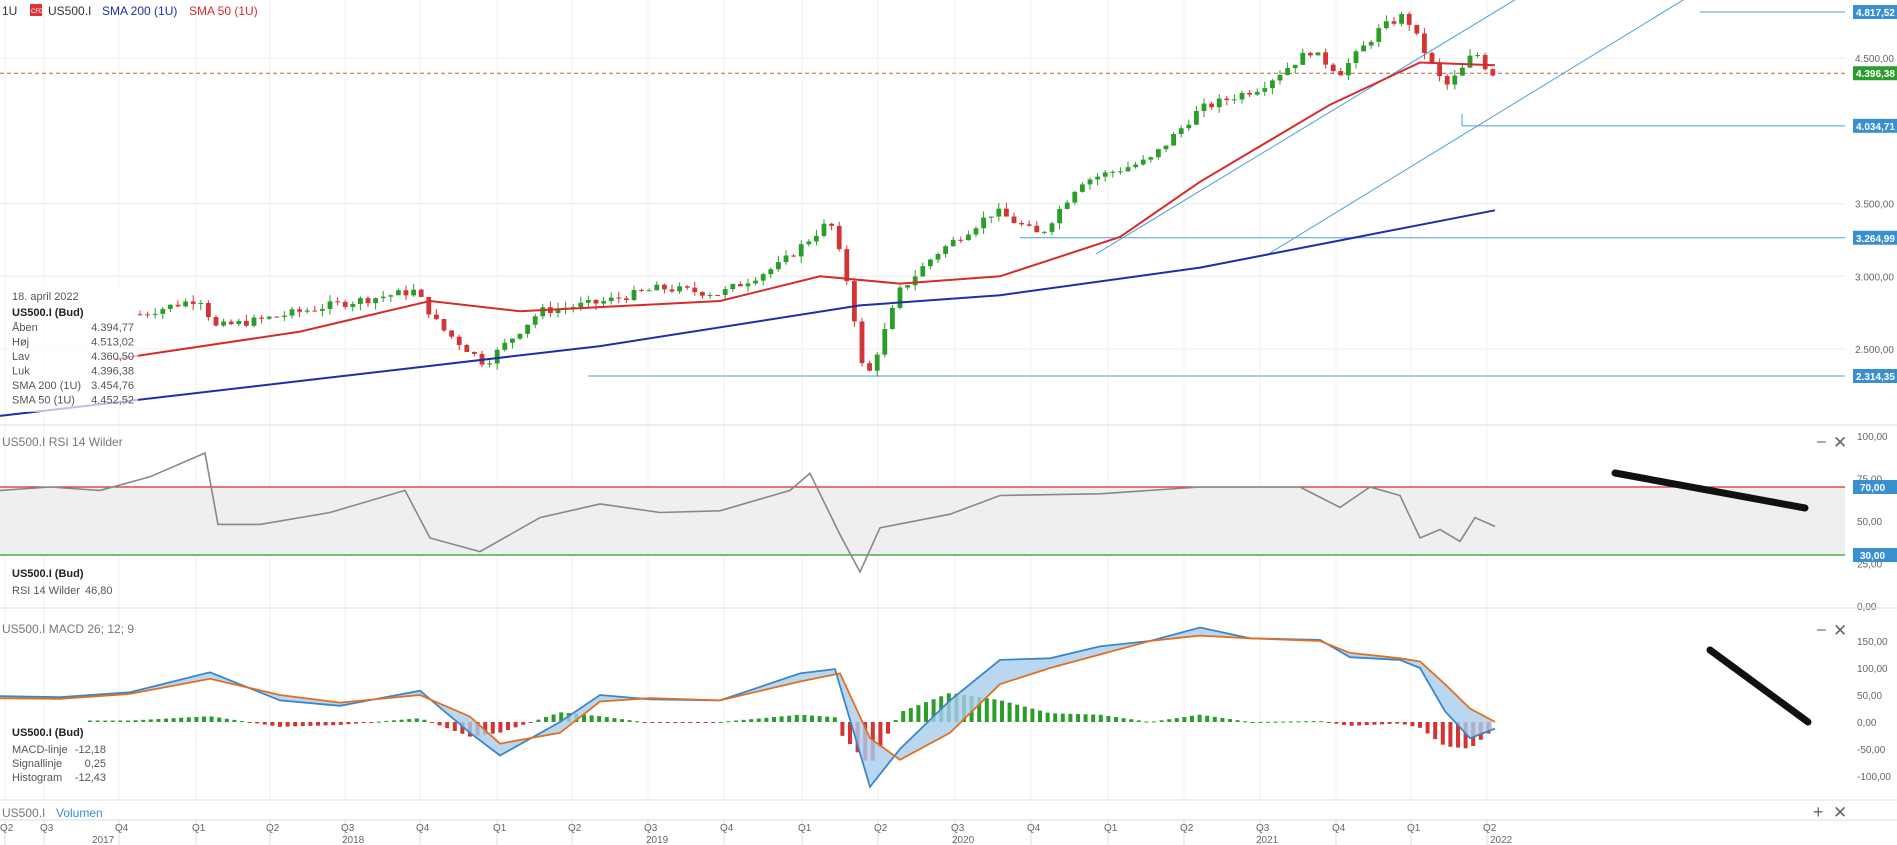 This screenshot has height=845, width=1897. I want to click on sma50-legend: SMA 50 (1U), so click(223, 11).